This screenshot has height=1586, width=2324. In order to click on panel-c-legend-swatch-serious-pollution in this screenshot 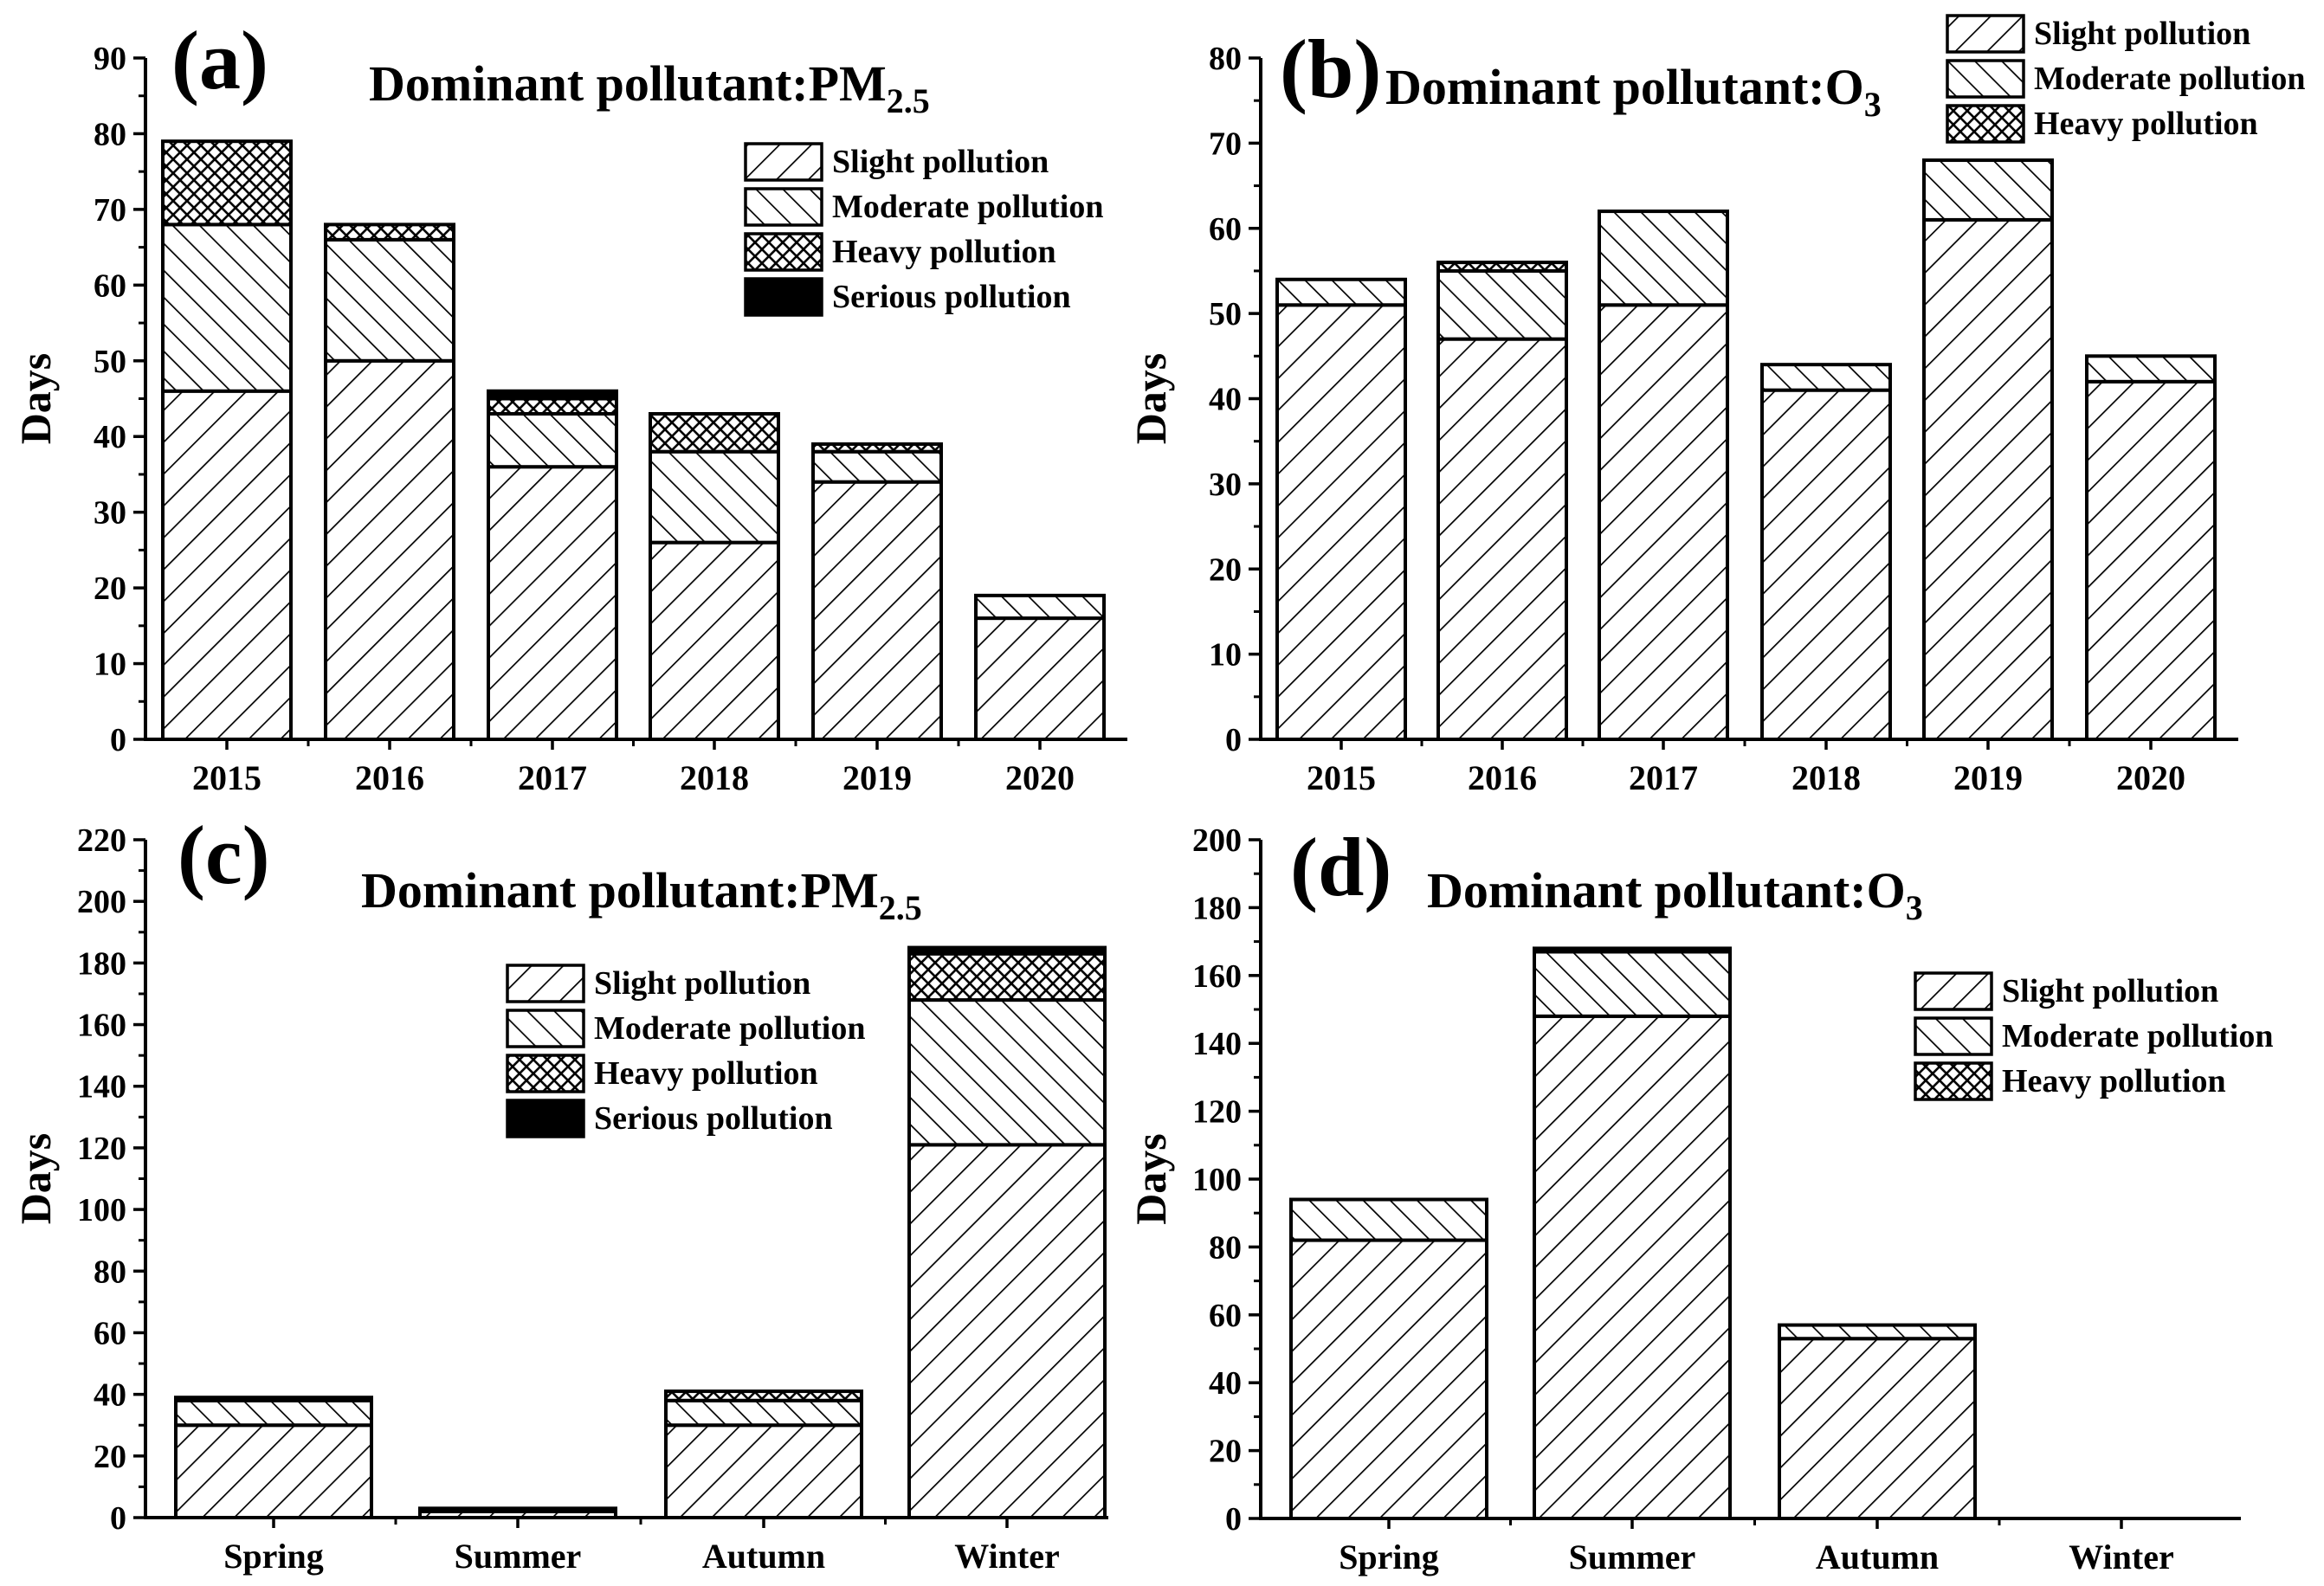, I will do `click(545, 1118)`.